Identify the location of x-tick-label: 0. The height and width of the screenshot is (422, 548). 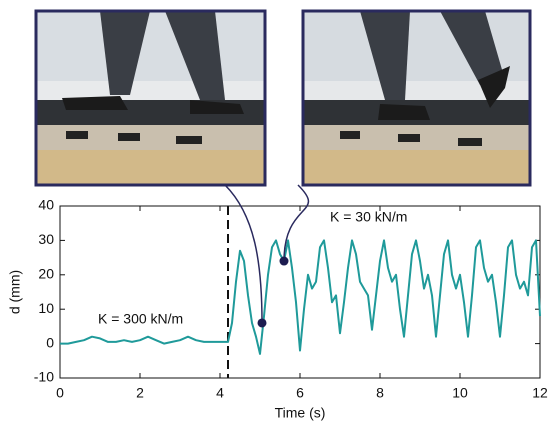
(60, 393).